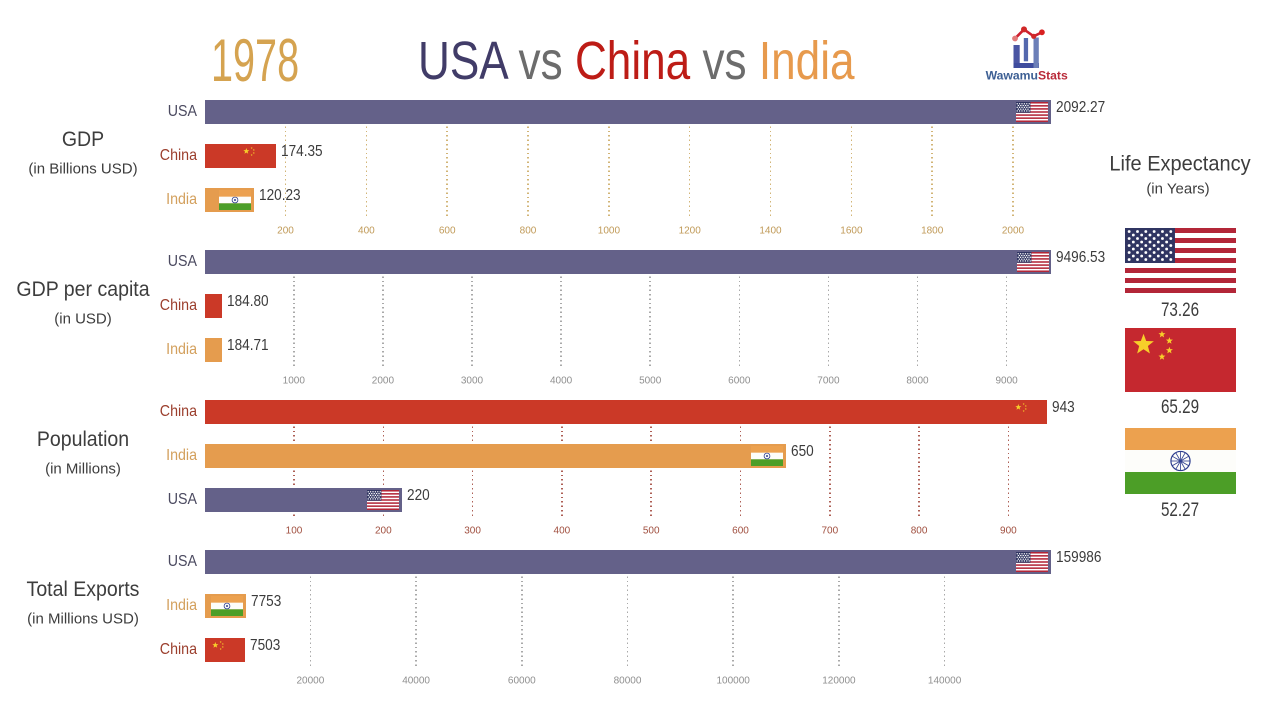 Image resolution: width=1280 pixels, height=720 pixels. What do you see at coordinates (1027, 76) in the screenshot?
I see `svg-text: WawamuStats` at bounding box center [1027, 76].